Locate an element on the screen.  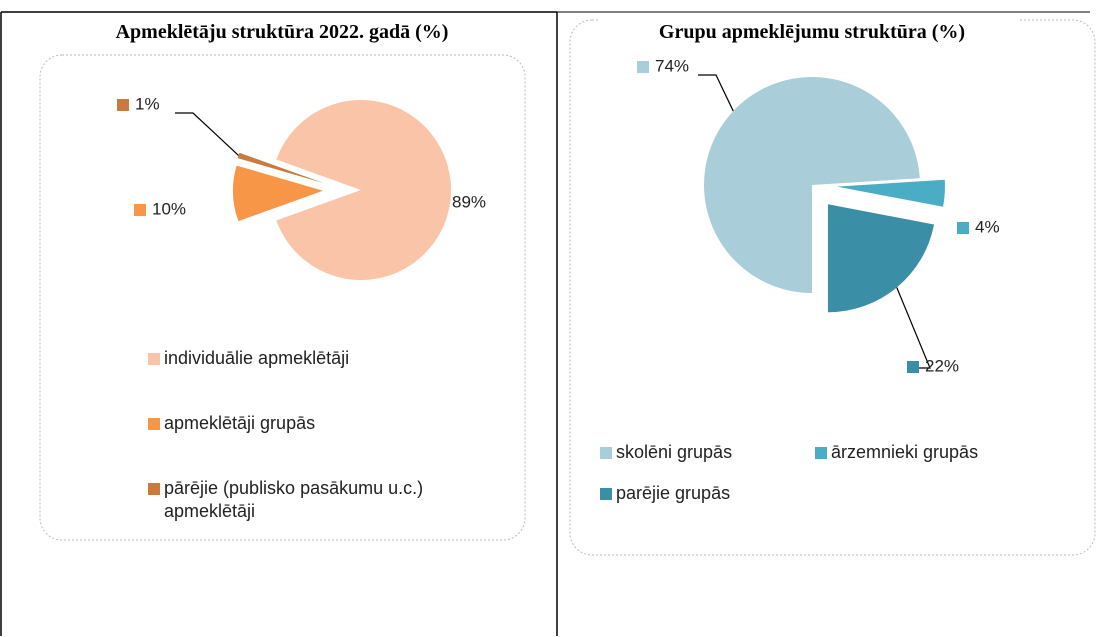
data-label: 4% is located at coordinates (987, 226).